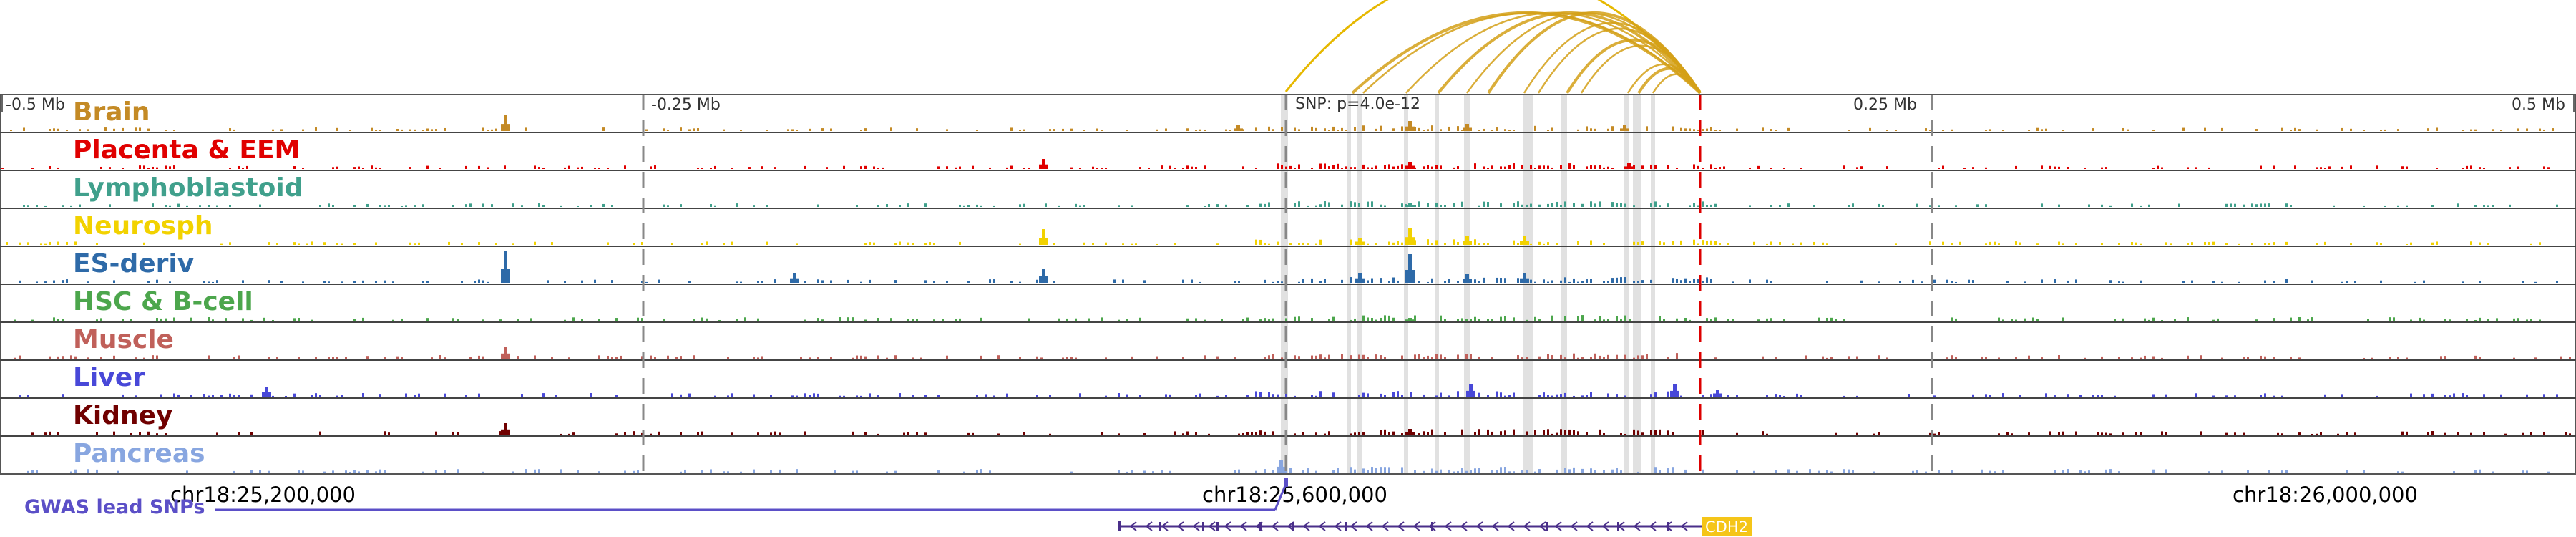 The height and width of the screenshot is (537, 2576). What do you see at coordinates (1495, 526) in the screenshot?
I see `strand-arrow` at bounding box center [1495, 526].